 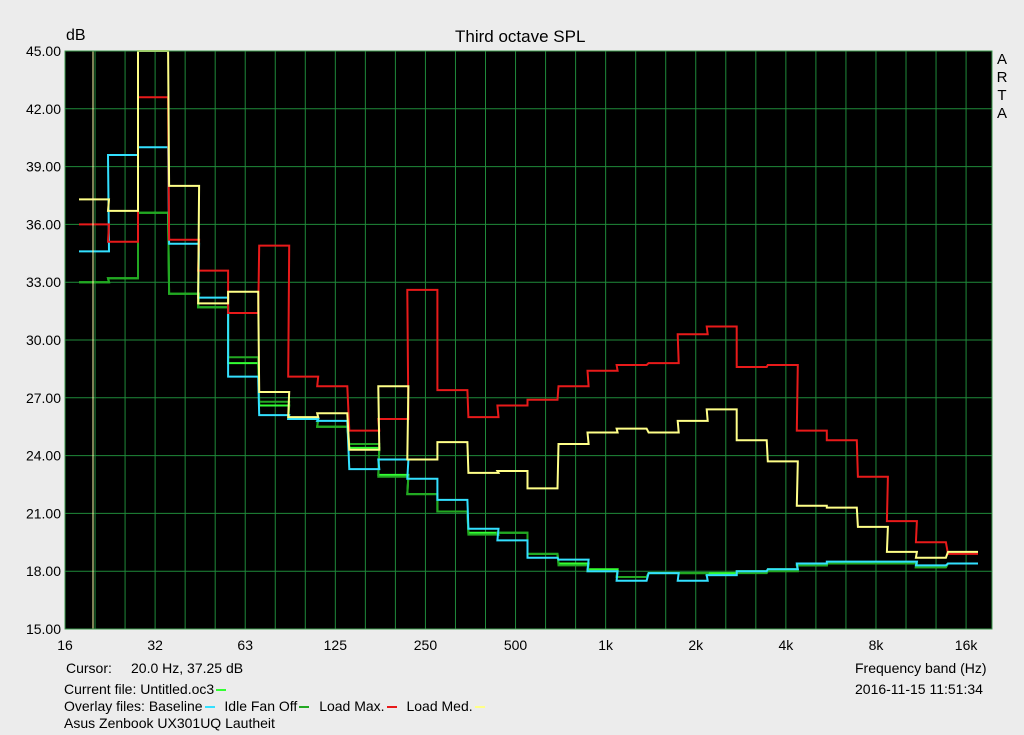 I want to click on x-tick-label: 63, so click(x=245, y=645).